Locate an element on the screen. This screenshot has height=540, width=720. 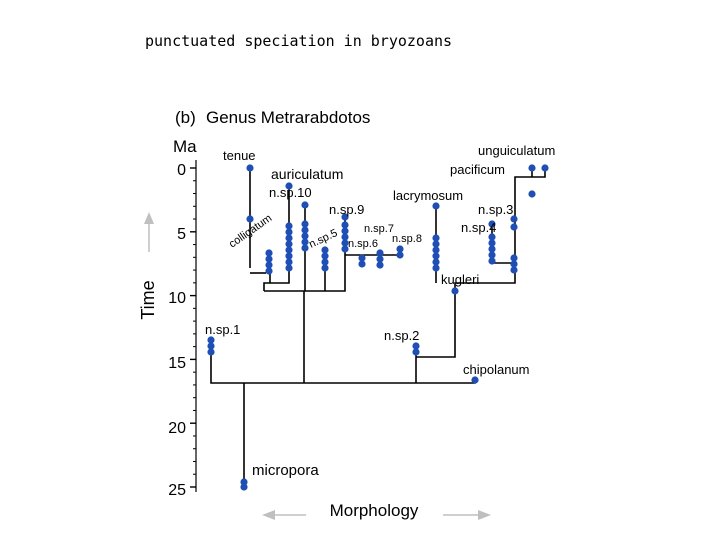
species-label-lacrymosum: lacrymosum is located at coordinates (428, 195).